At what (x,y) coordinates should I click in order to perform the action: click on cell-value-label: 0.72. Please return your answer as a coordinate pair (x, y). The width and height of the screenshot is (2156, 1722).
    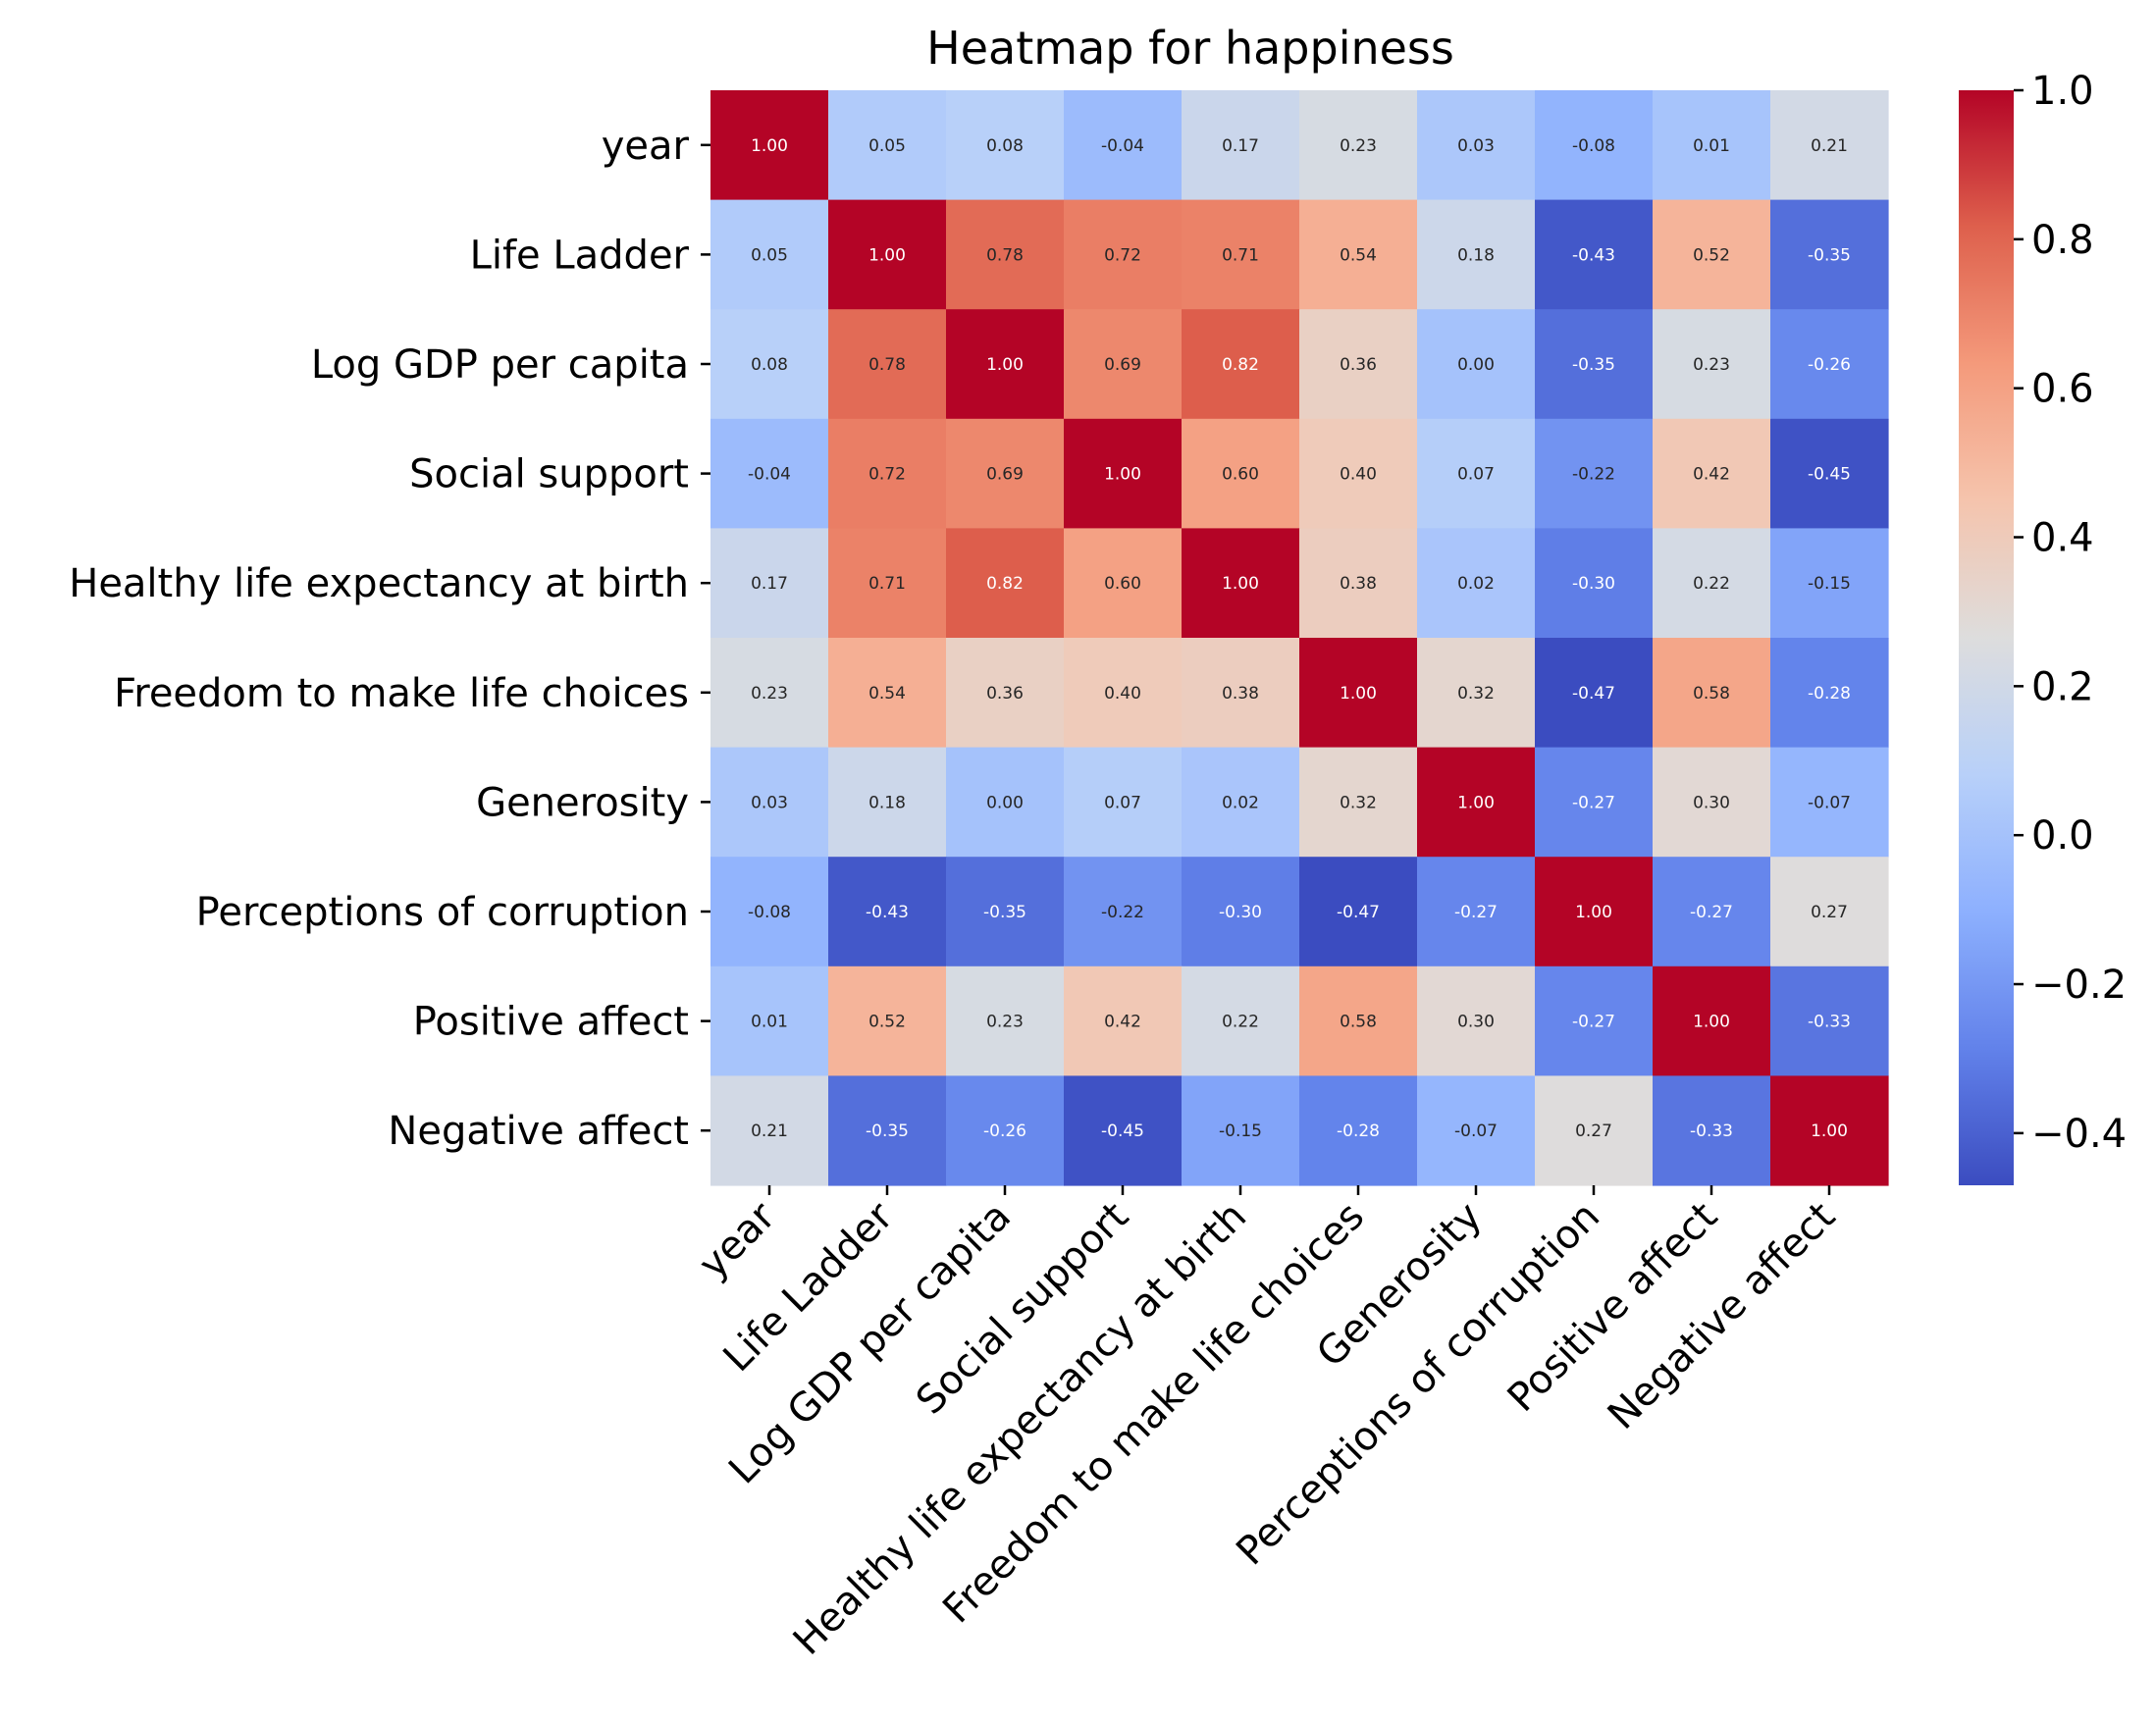
    Looking at the image, I should click on (887, 475).